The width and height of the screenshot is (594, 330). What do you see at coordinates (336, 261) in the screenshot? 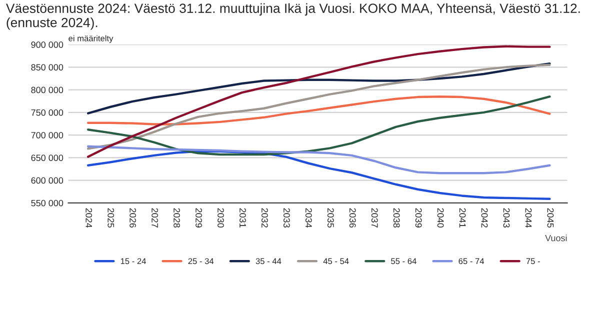
I see `legend-label: 45 - 54` at bounding box center [336, 261].